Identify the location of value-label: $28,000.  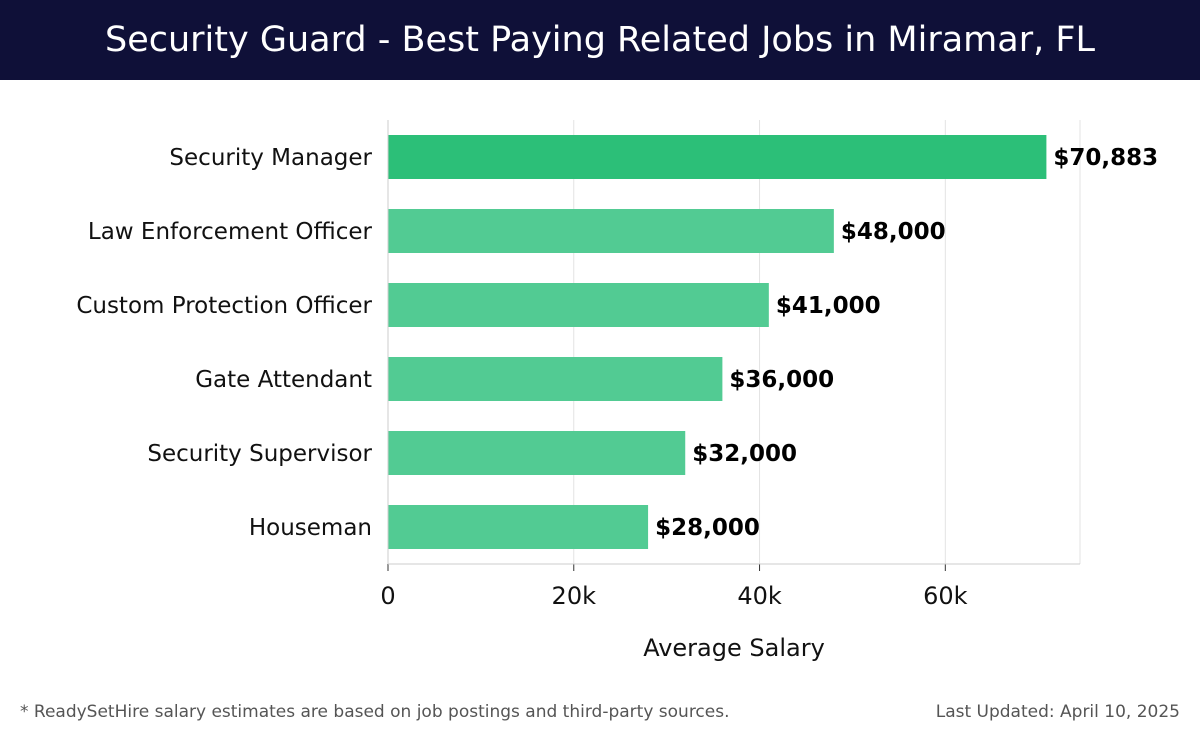
(707, 528).